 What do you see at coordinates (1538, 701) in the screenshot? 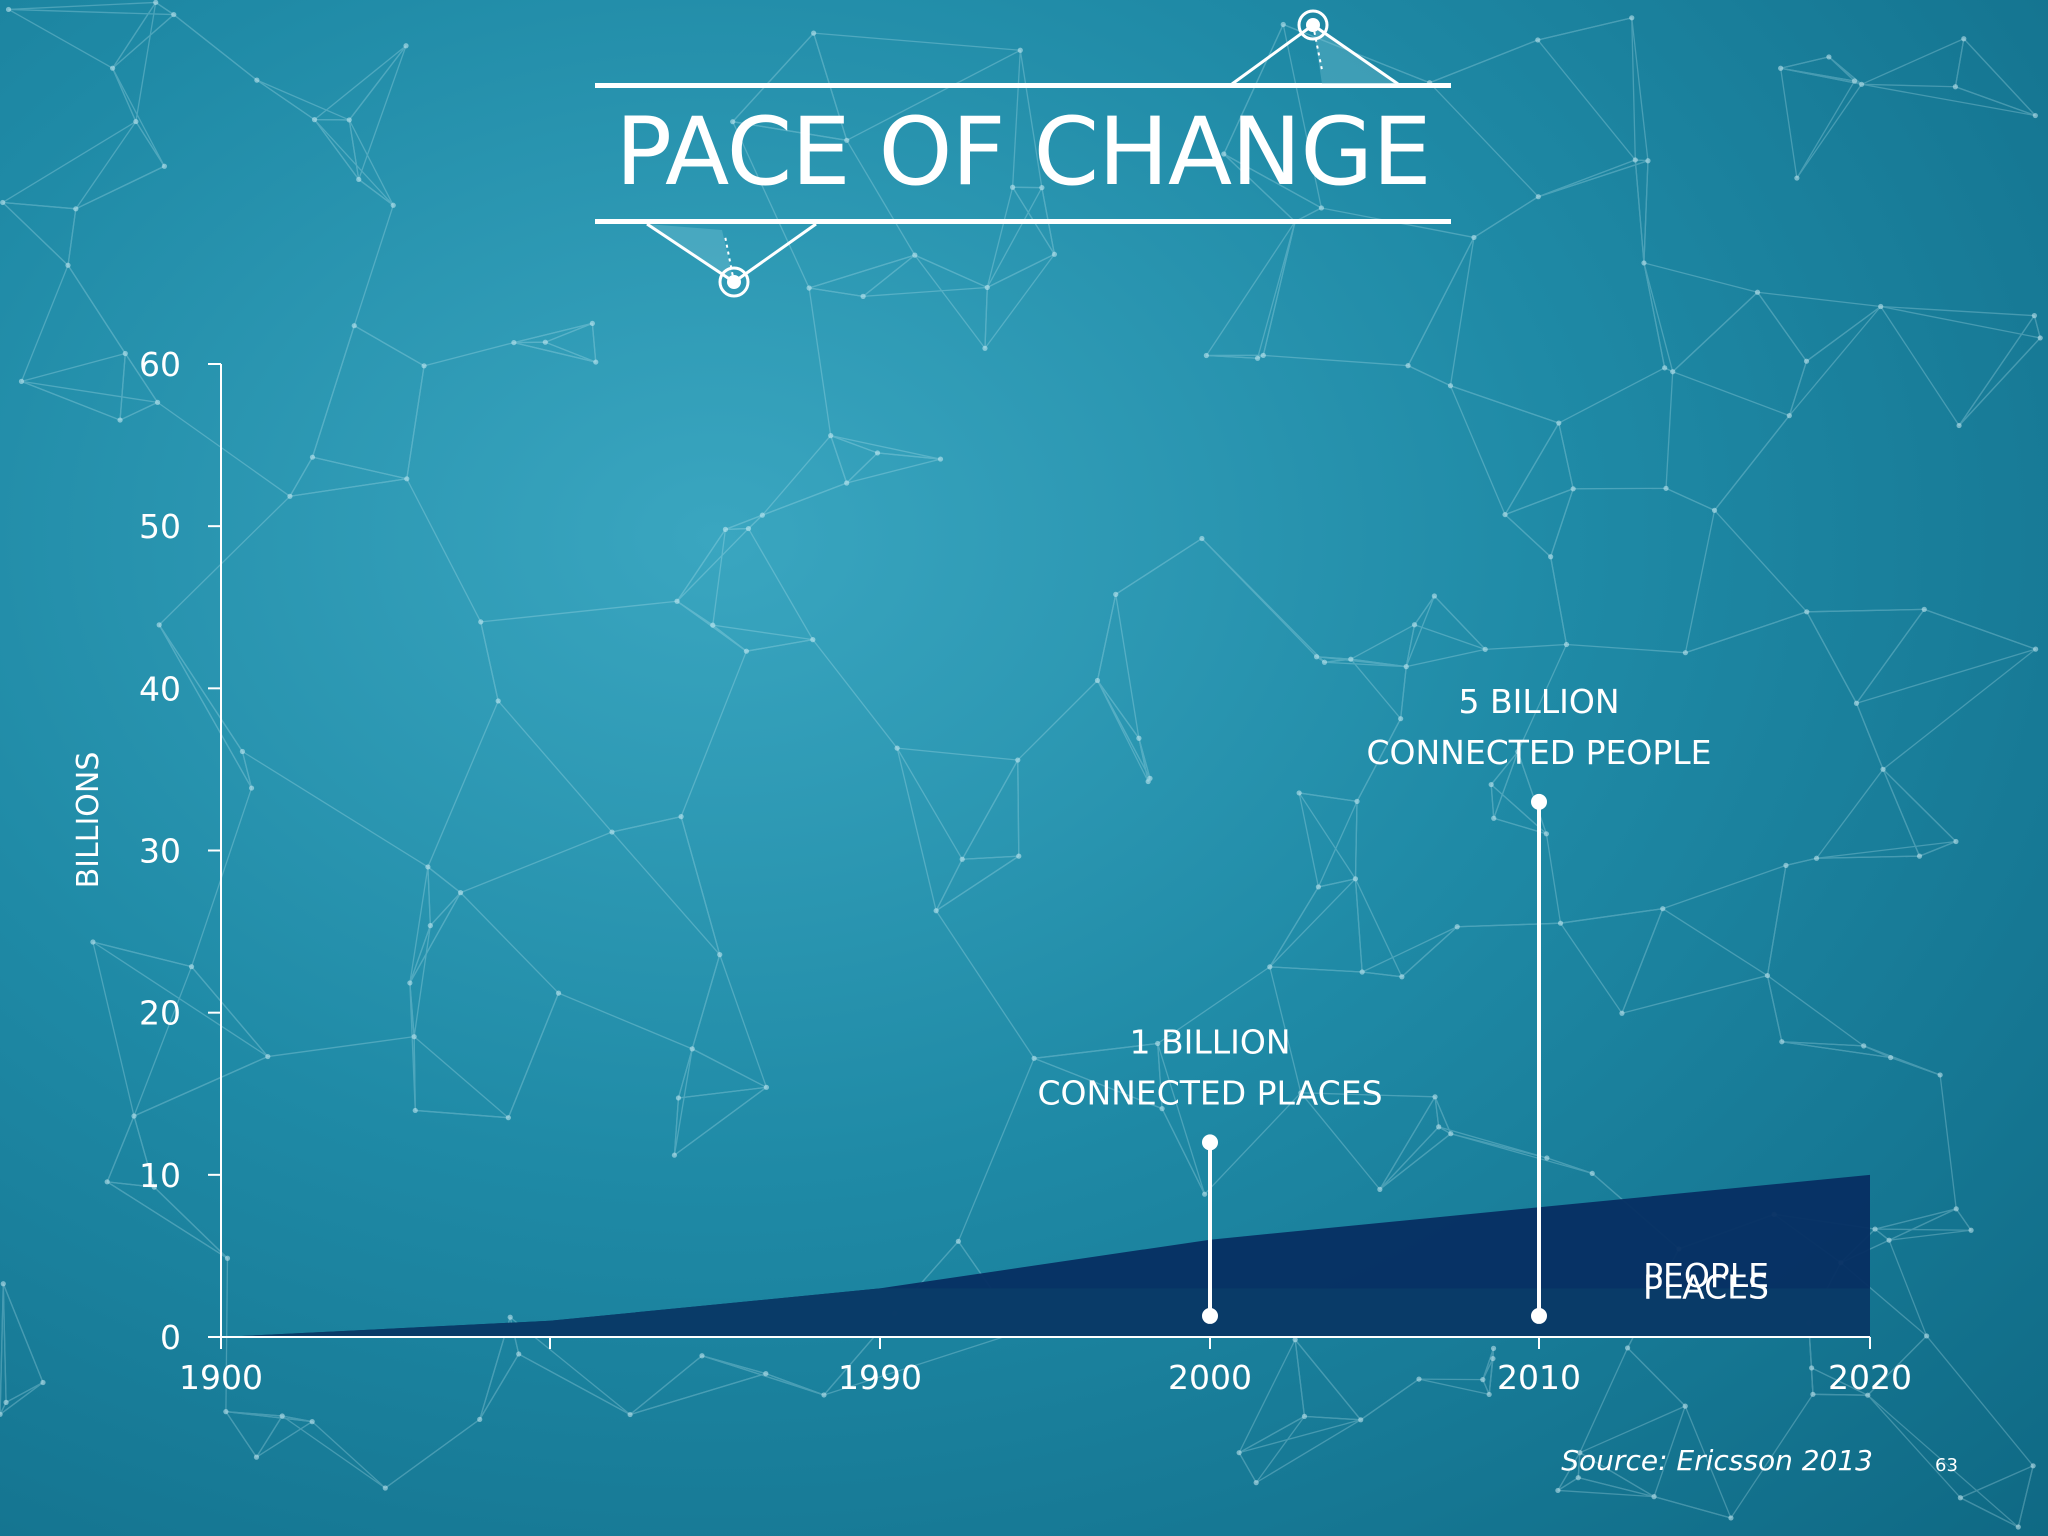
I see `annotation-label-line1: 5 BILLION` at bounding box center [1538, 701].